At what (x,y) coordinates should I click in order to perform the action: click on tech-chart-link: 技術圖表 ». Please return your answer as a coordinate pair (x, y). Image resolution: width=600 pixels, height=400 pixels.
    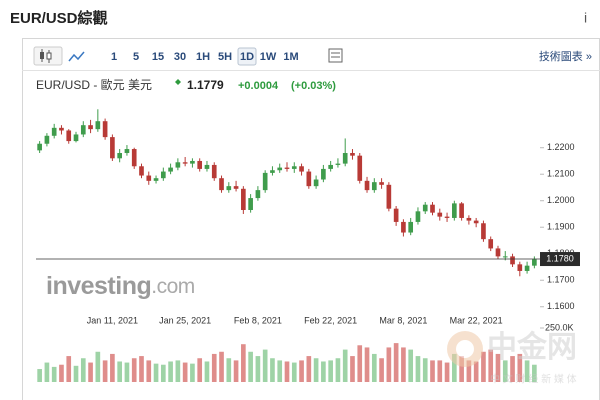
    Looking at the image, I should click on (565, 56).